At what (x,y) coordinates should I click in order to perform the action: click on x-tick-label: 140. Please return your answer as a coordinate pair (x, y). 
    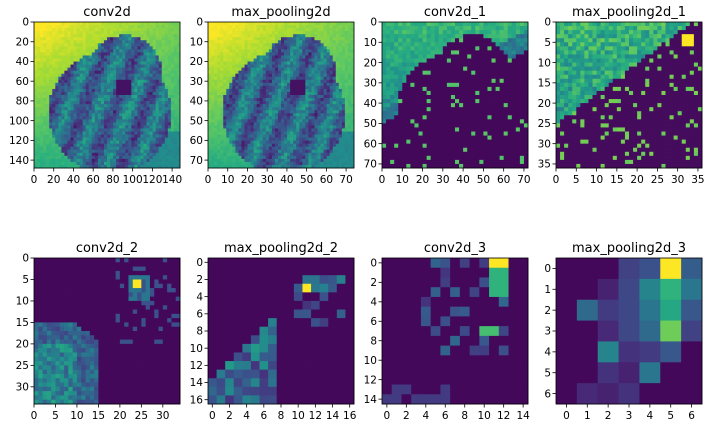
    Looking at the image, I should click on (172, 180).